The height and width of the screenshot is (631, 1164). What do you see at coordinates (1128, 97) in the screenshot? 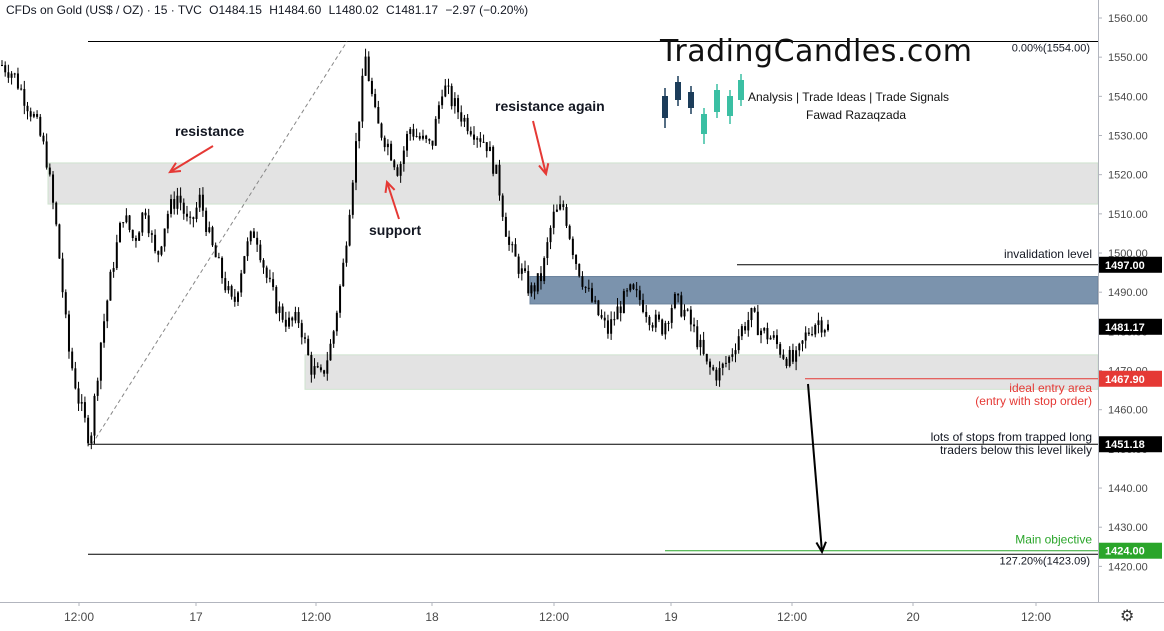
I see `price-tick-label: 1540.00` at bounding box center [1128, 97].